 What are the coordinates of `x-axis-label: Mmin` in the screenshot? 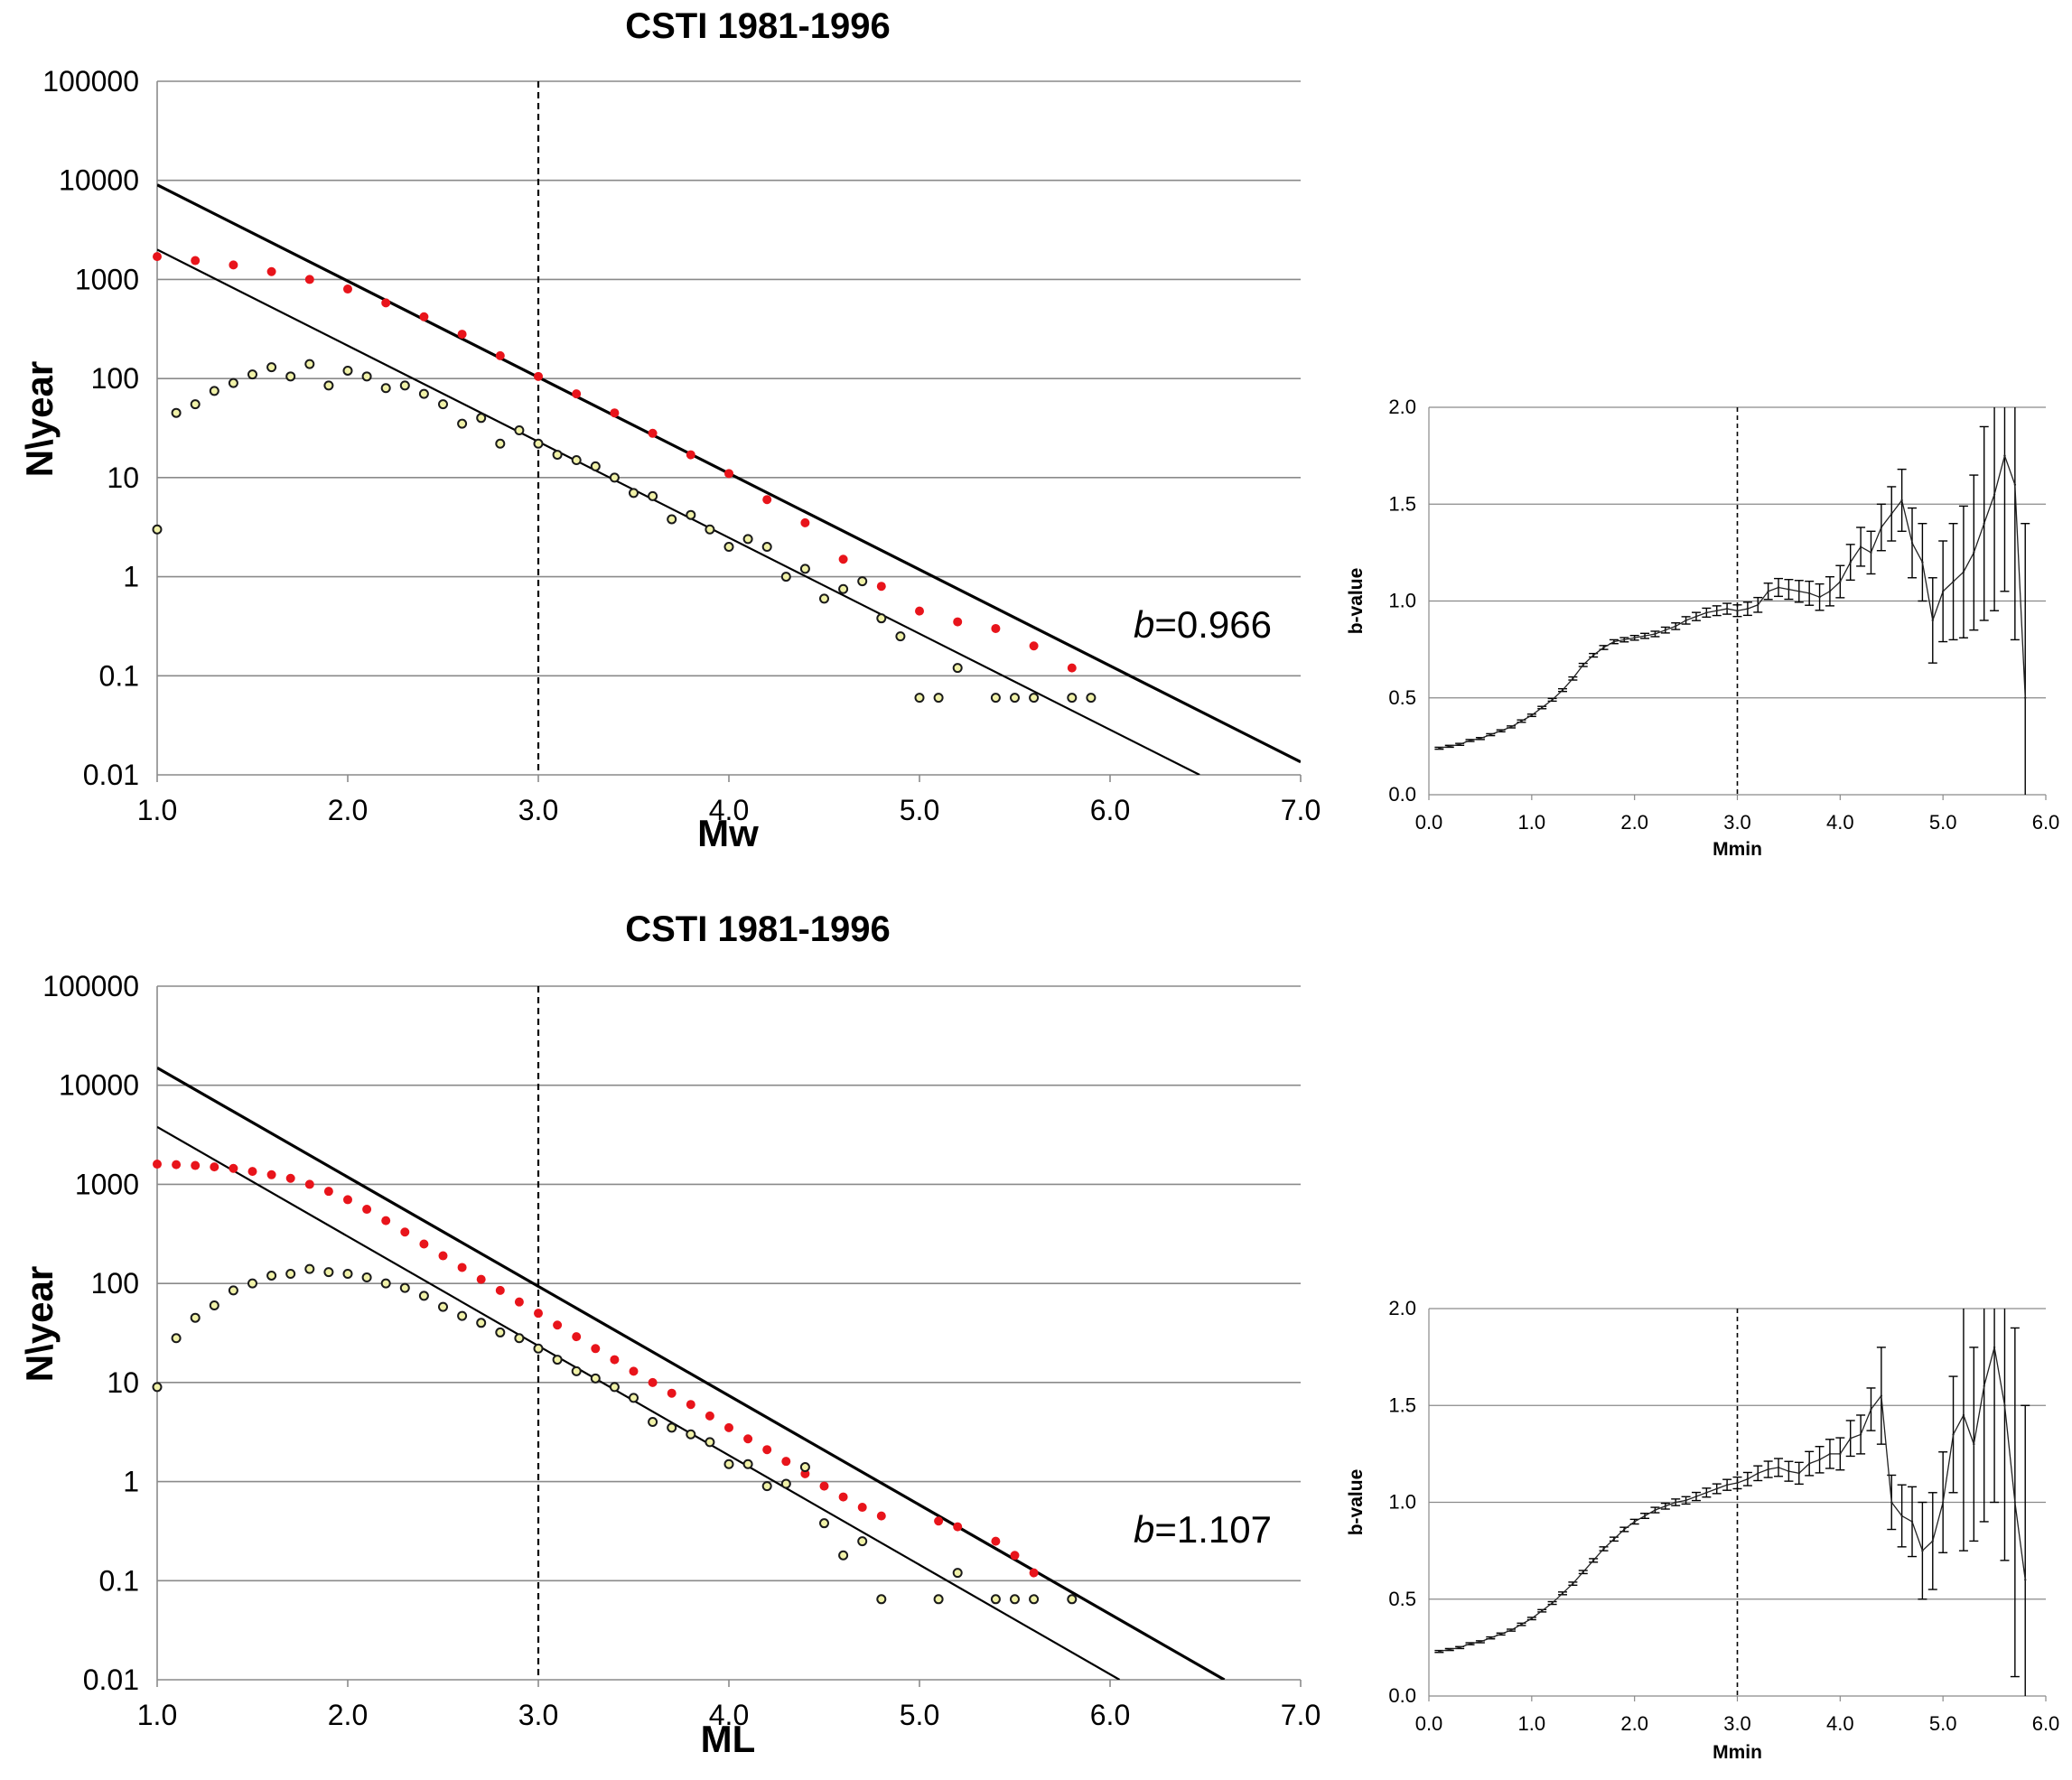 It's located at (1737, 1752).